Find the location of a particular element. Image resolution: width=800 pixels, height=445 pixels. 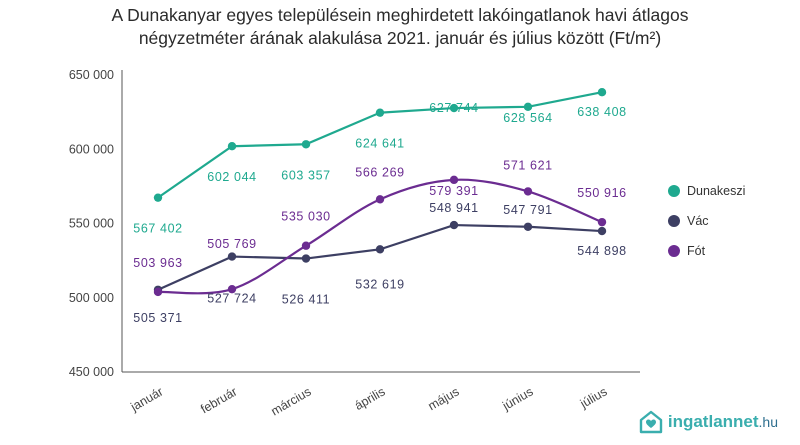

data-label-Dunakeszi: 567 402 is located at coordinates (157, 229).